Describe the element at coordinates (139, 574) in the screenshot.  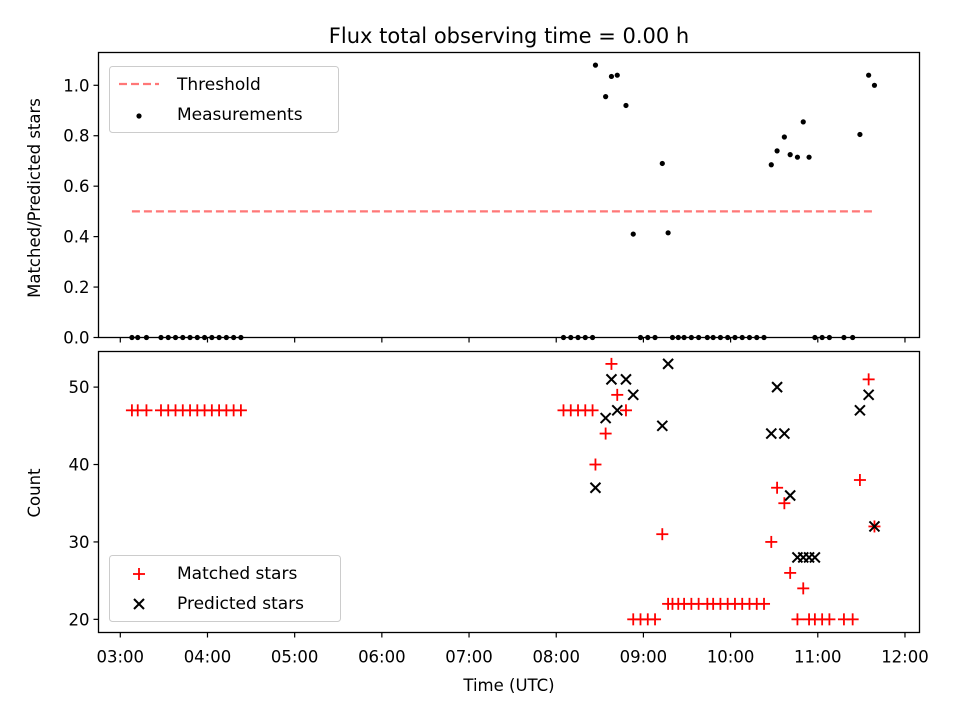
I see `matched-legend-marker` at that location.